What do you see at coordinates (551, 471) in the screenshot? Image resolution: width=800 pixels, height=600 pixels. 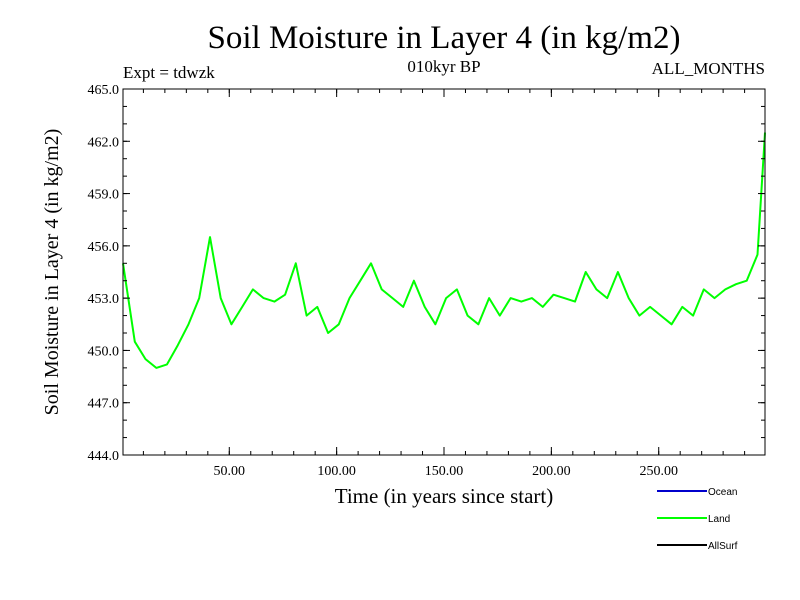 I see `x-tick-label: 200.00` at bounding box center [551, 471].